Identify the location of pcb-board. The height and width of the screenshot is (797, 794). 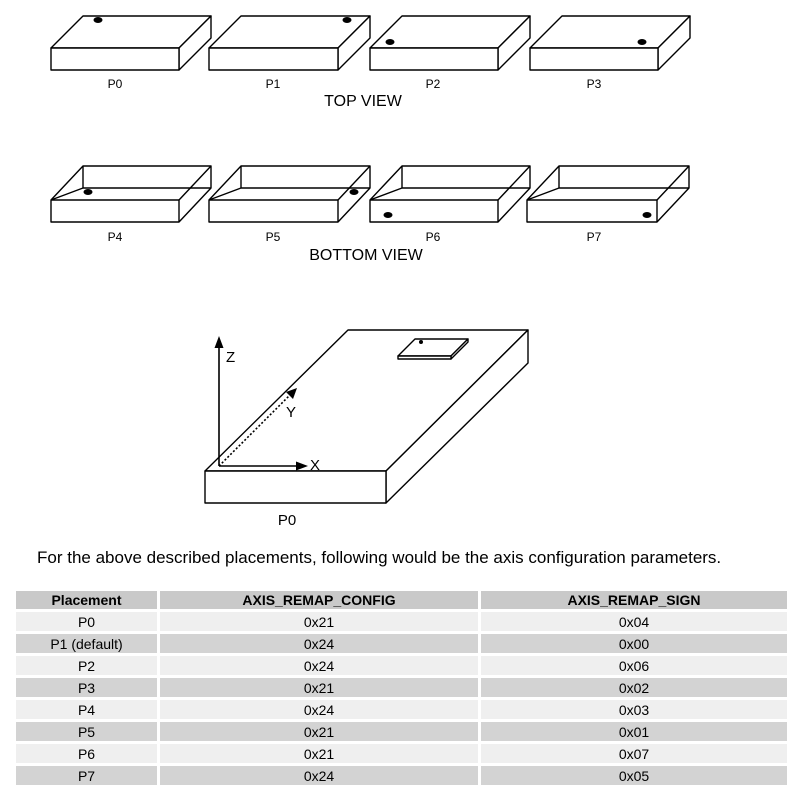
(366, 416).